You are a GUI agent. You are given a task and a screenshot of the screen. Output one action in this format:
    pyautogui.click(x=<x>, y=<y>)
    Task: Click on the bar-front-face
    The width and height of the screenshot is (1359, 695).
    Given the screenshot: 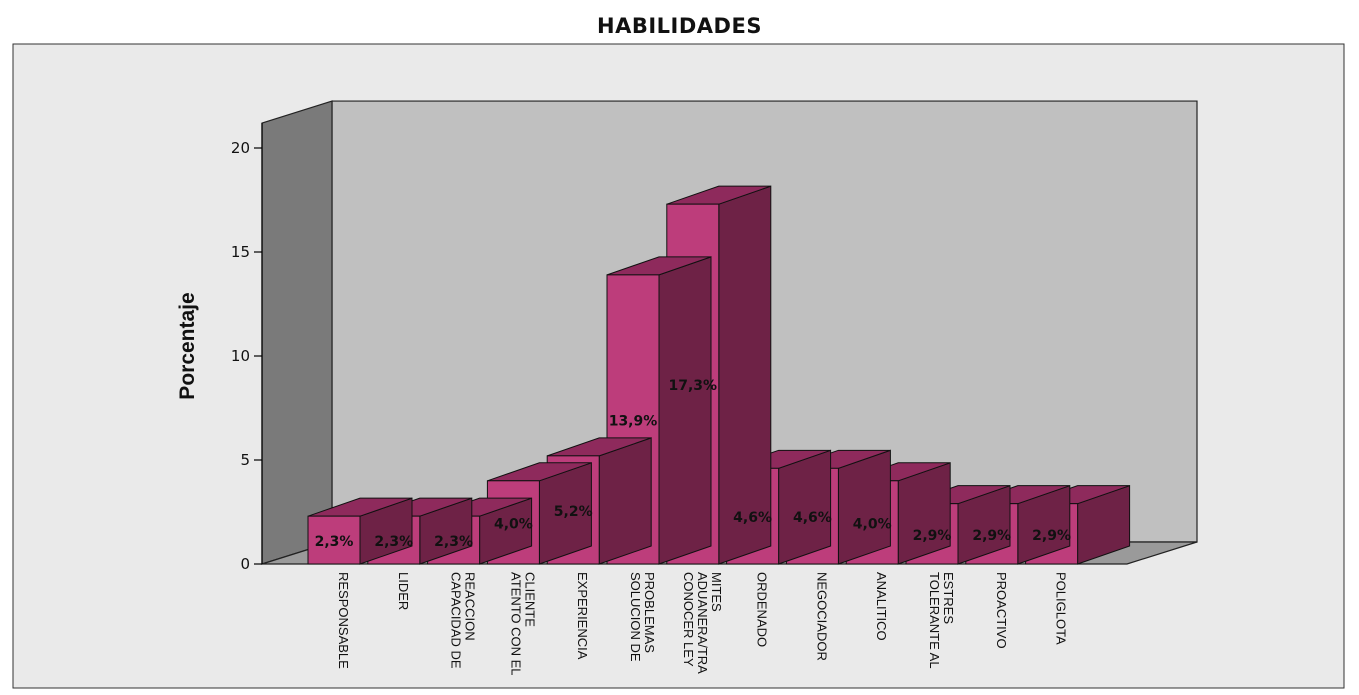 What is the action you would take?
    pyautogui.click(x=334, y=540)
    